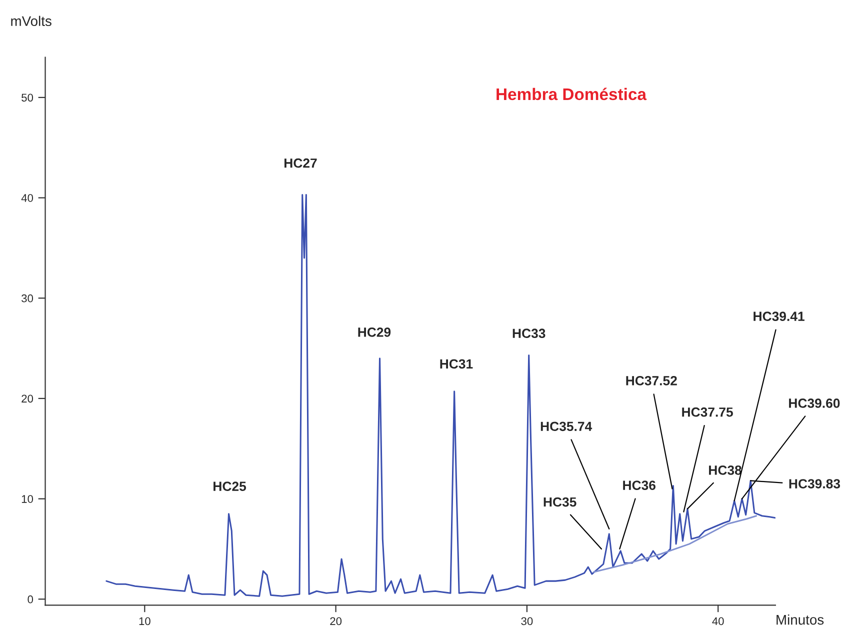 The width and height of the screenshot is (854, 637). What do you see at coordinates (651, 381) in the screenshot?
I see `annotation: HC37.52` at bounding box center [651, 381].